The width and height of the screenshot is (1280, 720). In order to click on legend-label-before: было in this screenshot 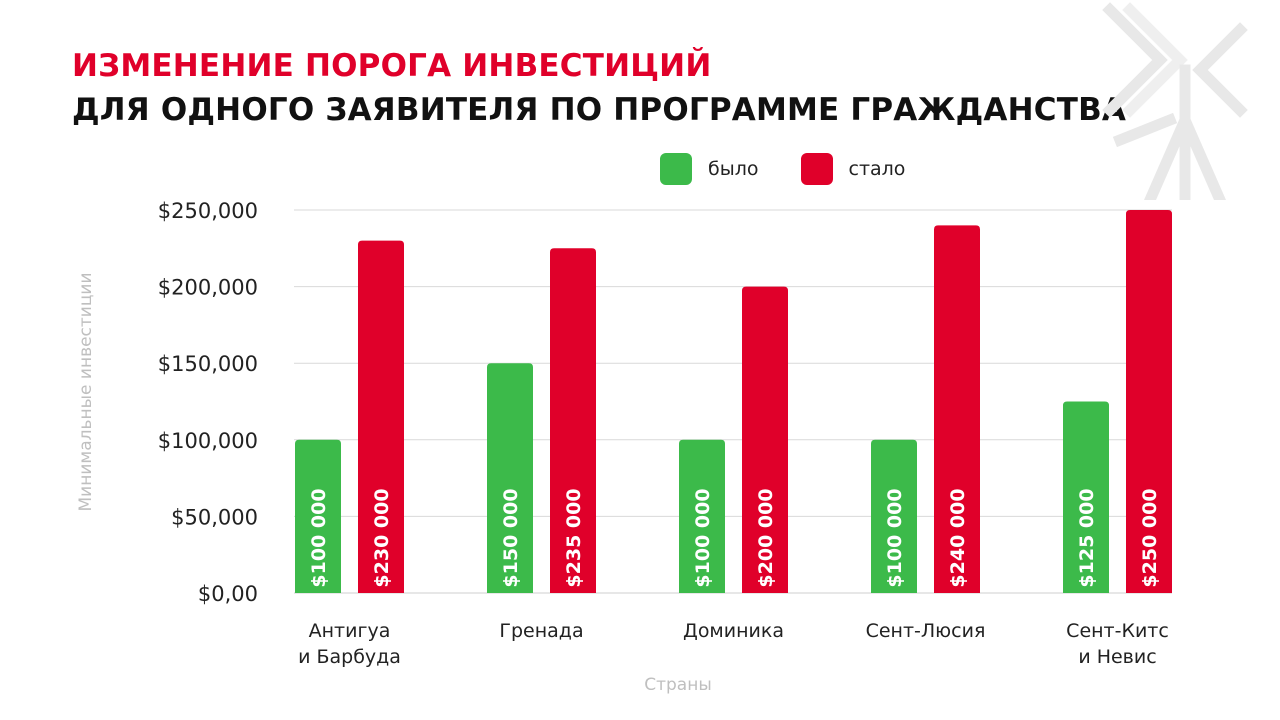, I will do `click(733, 169)`.